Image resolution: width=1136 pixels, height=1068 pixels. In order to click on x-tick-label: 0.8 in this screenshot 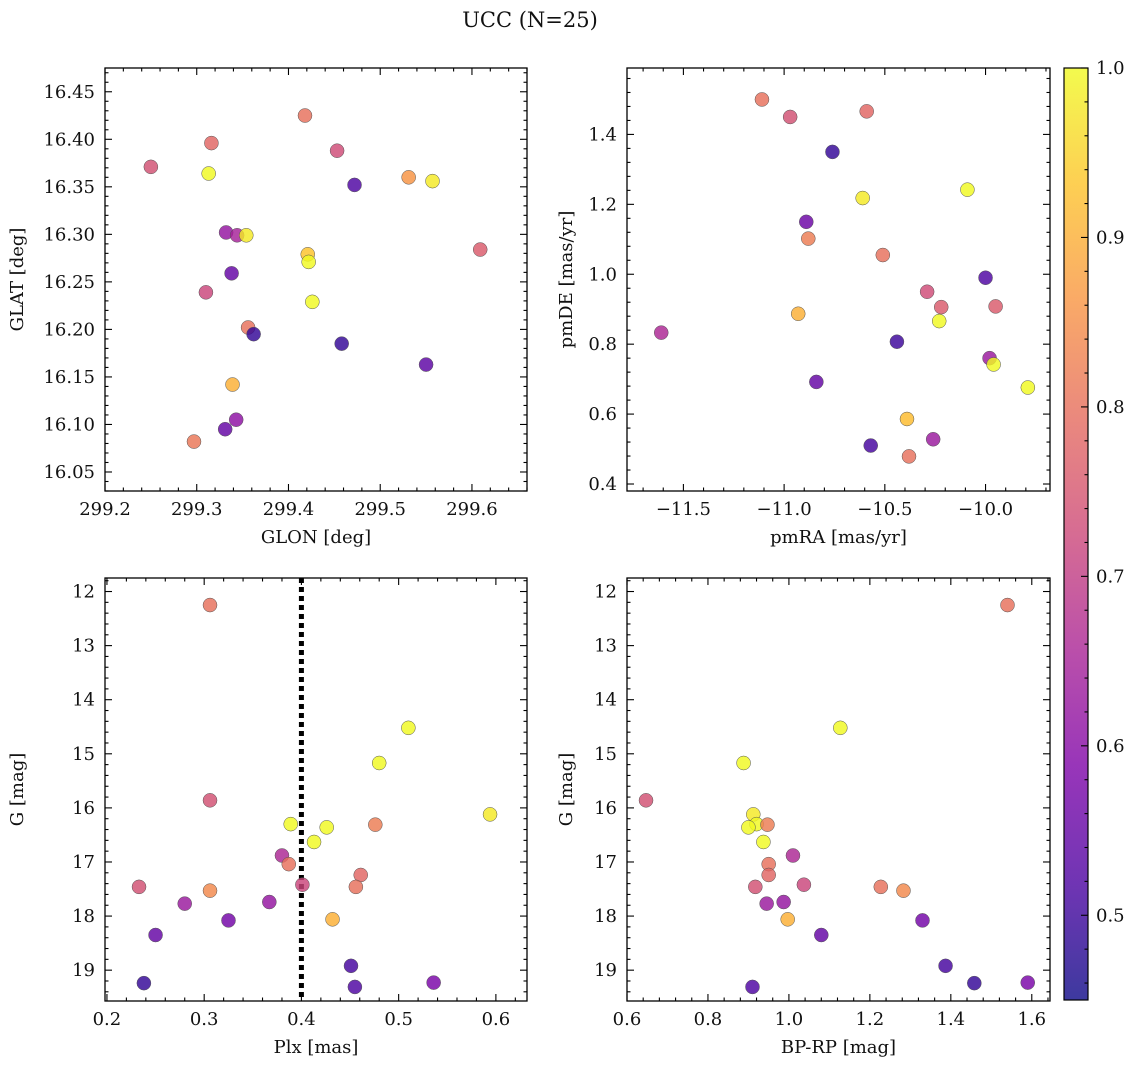, I will do `click(708, 1019)`.